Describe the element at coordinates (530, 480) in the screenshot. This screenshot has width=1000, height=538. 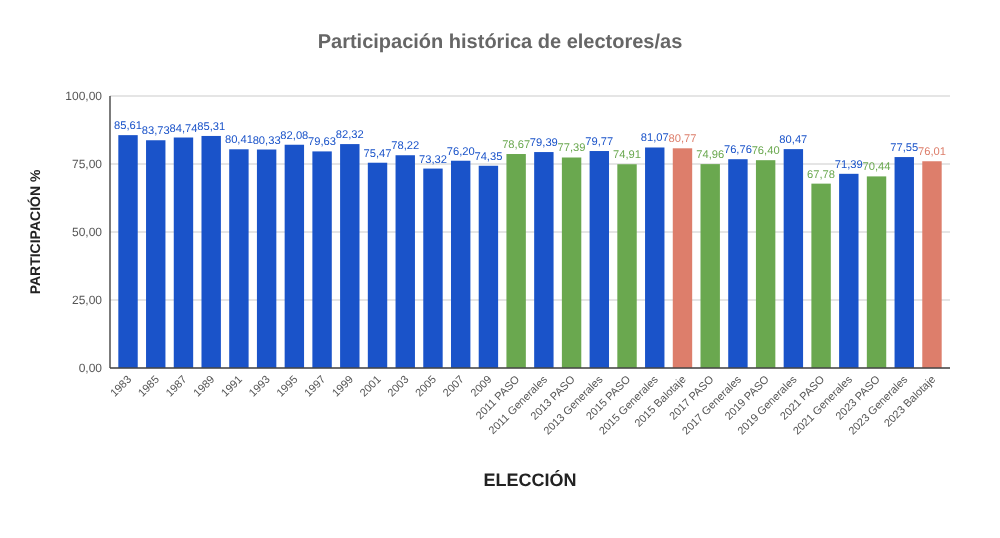
I see `x-axis-title: ELECCIÓN` at that location.